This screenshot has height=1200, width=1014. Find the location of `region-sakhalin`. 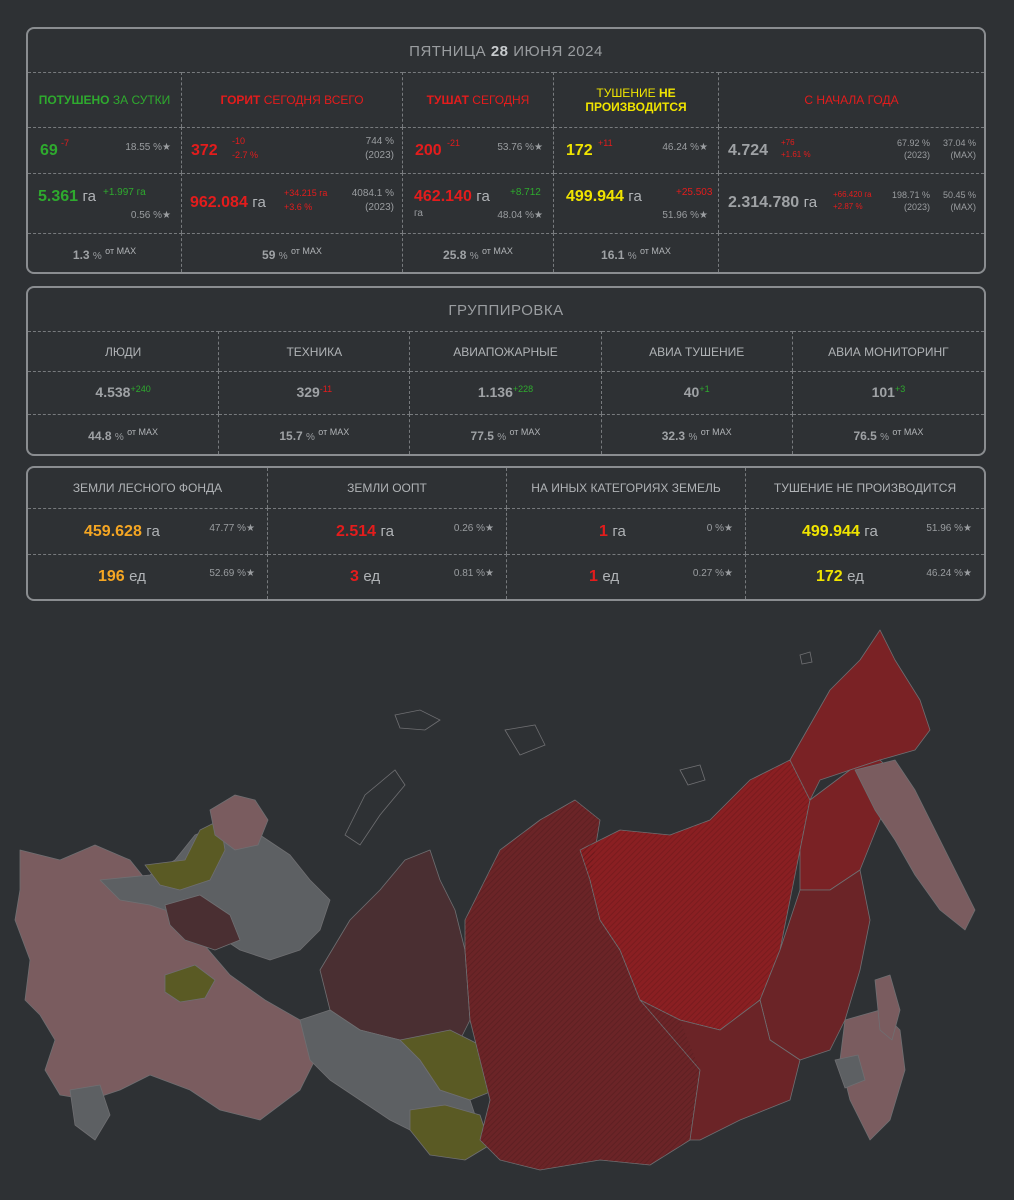

region-sakhalin is located at coordinates (887, 1007).